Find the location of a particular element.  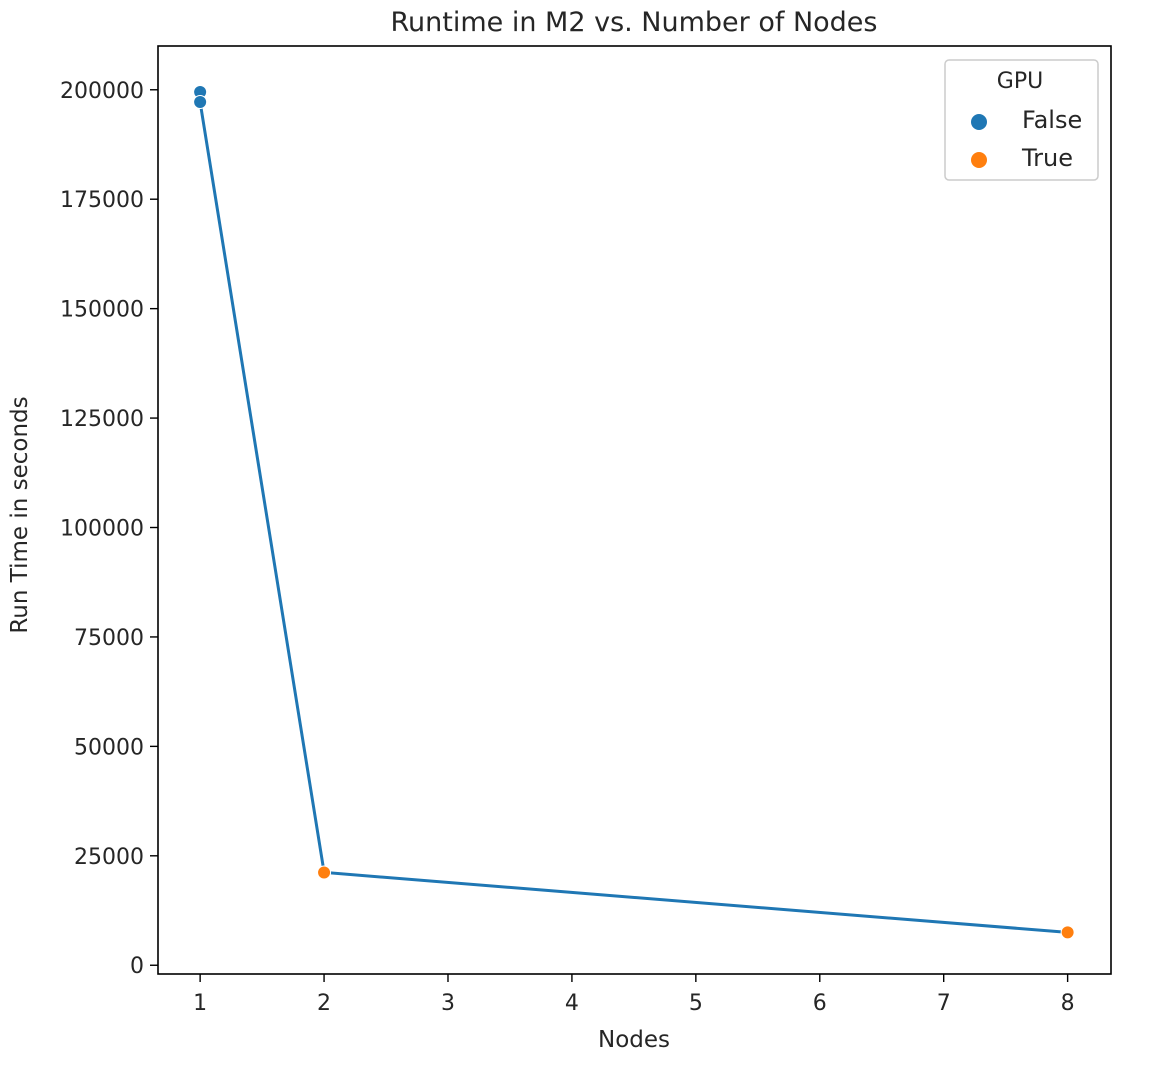

chart-title: Runtime in M2 vs. Number of Nodes is located at coordinates (633, 22).